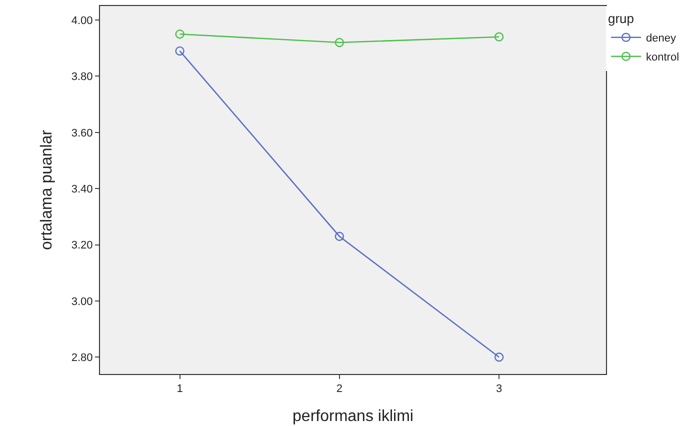  I want to click on y-tick-label: 3.40, so click(82, 189).